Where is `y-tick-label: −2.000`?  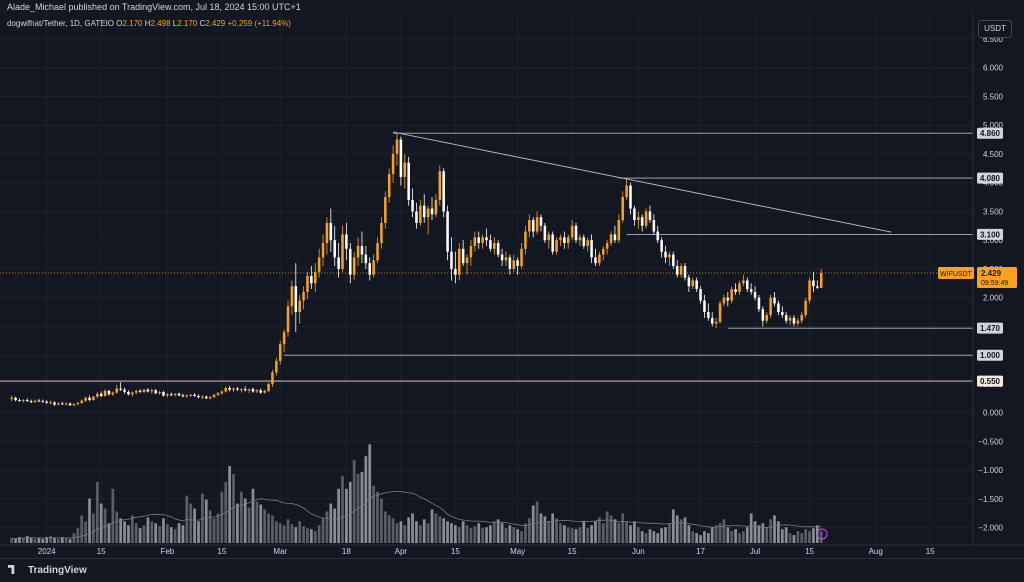
y-tick-label: −2.000 is located at coordinates (990, 528).